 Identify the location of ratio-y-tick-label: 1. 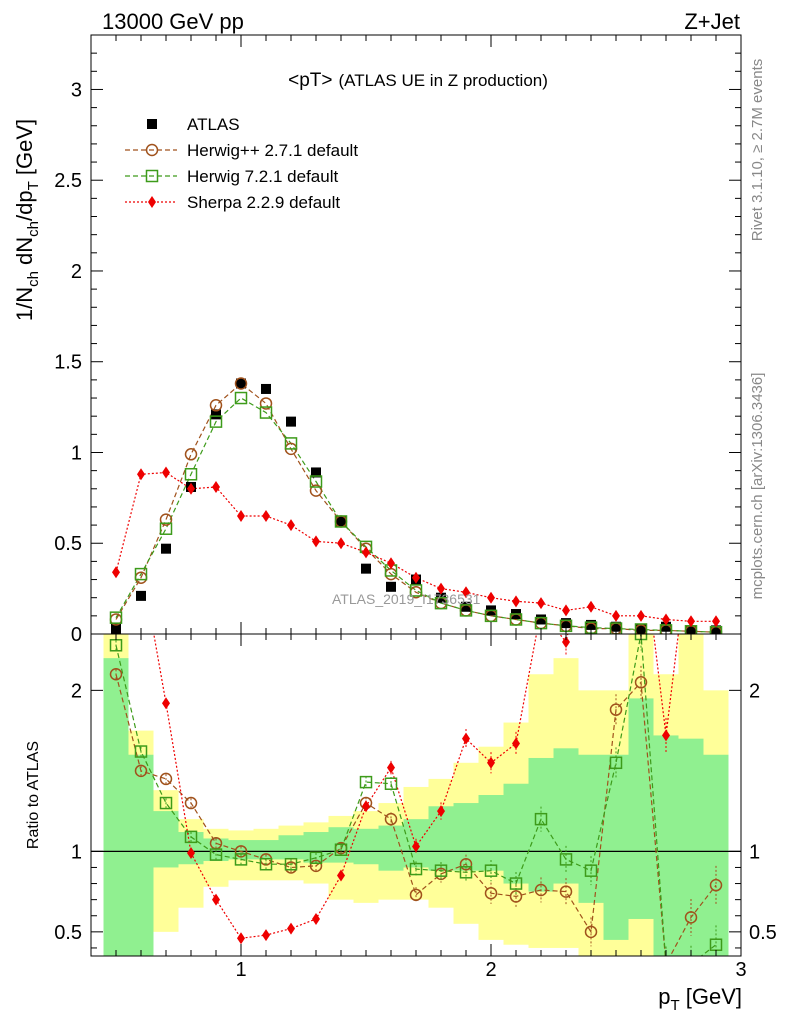
(76, 852).